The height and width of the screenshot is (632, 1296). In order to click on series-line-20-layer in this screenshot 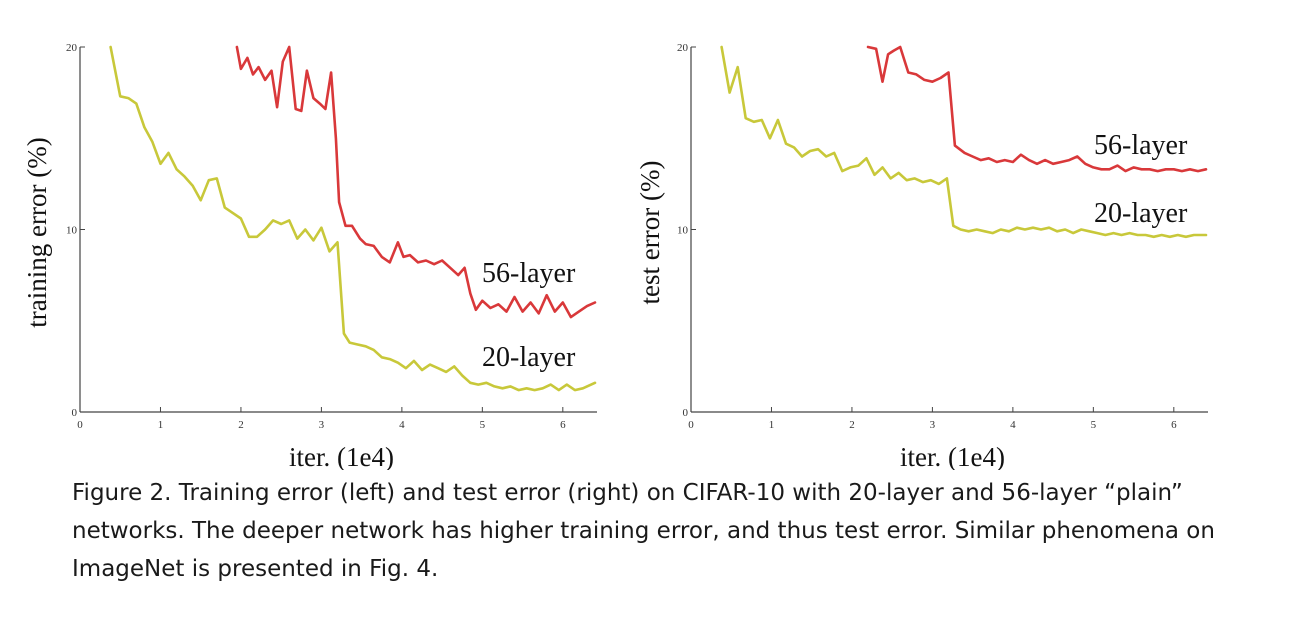, I will do `click(964, 142)`.